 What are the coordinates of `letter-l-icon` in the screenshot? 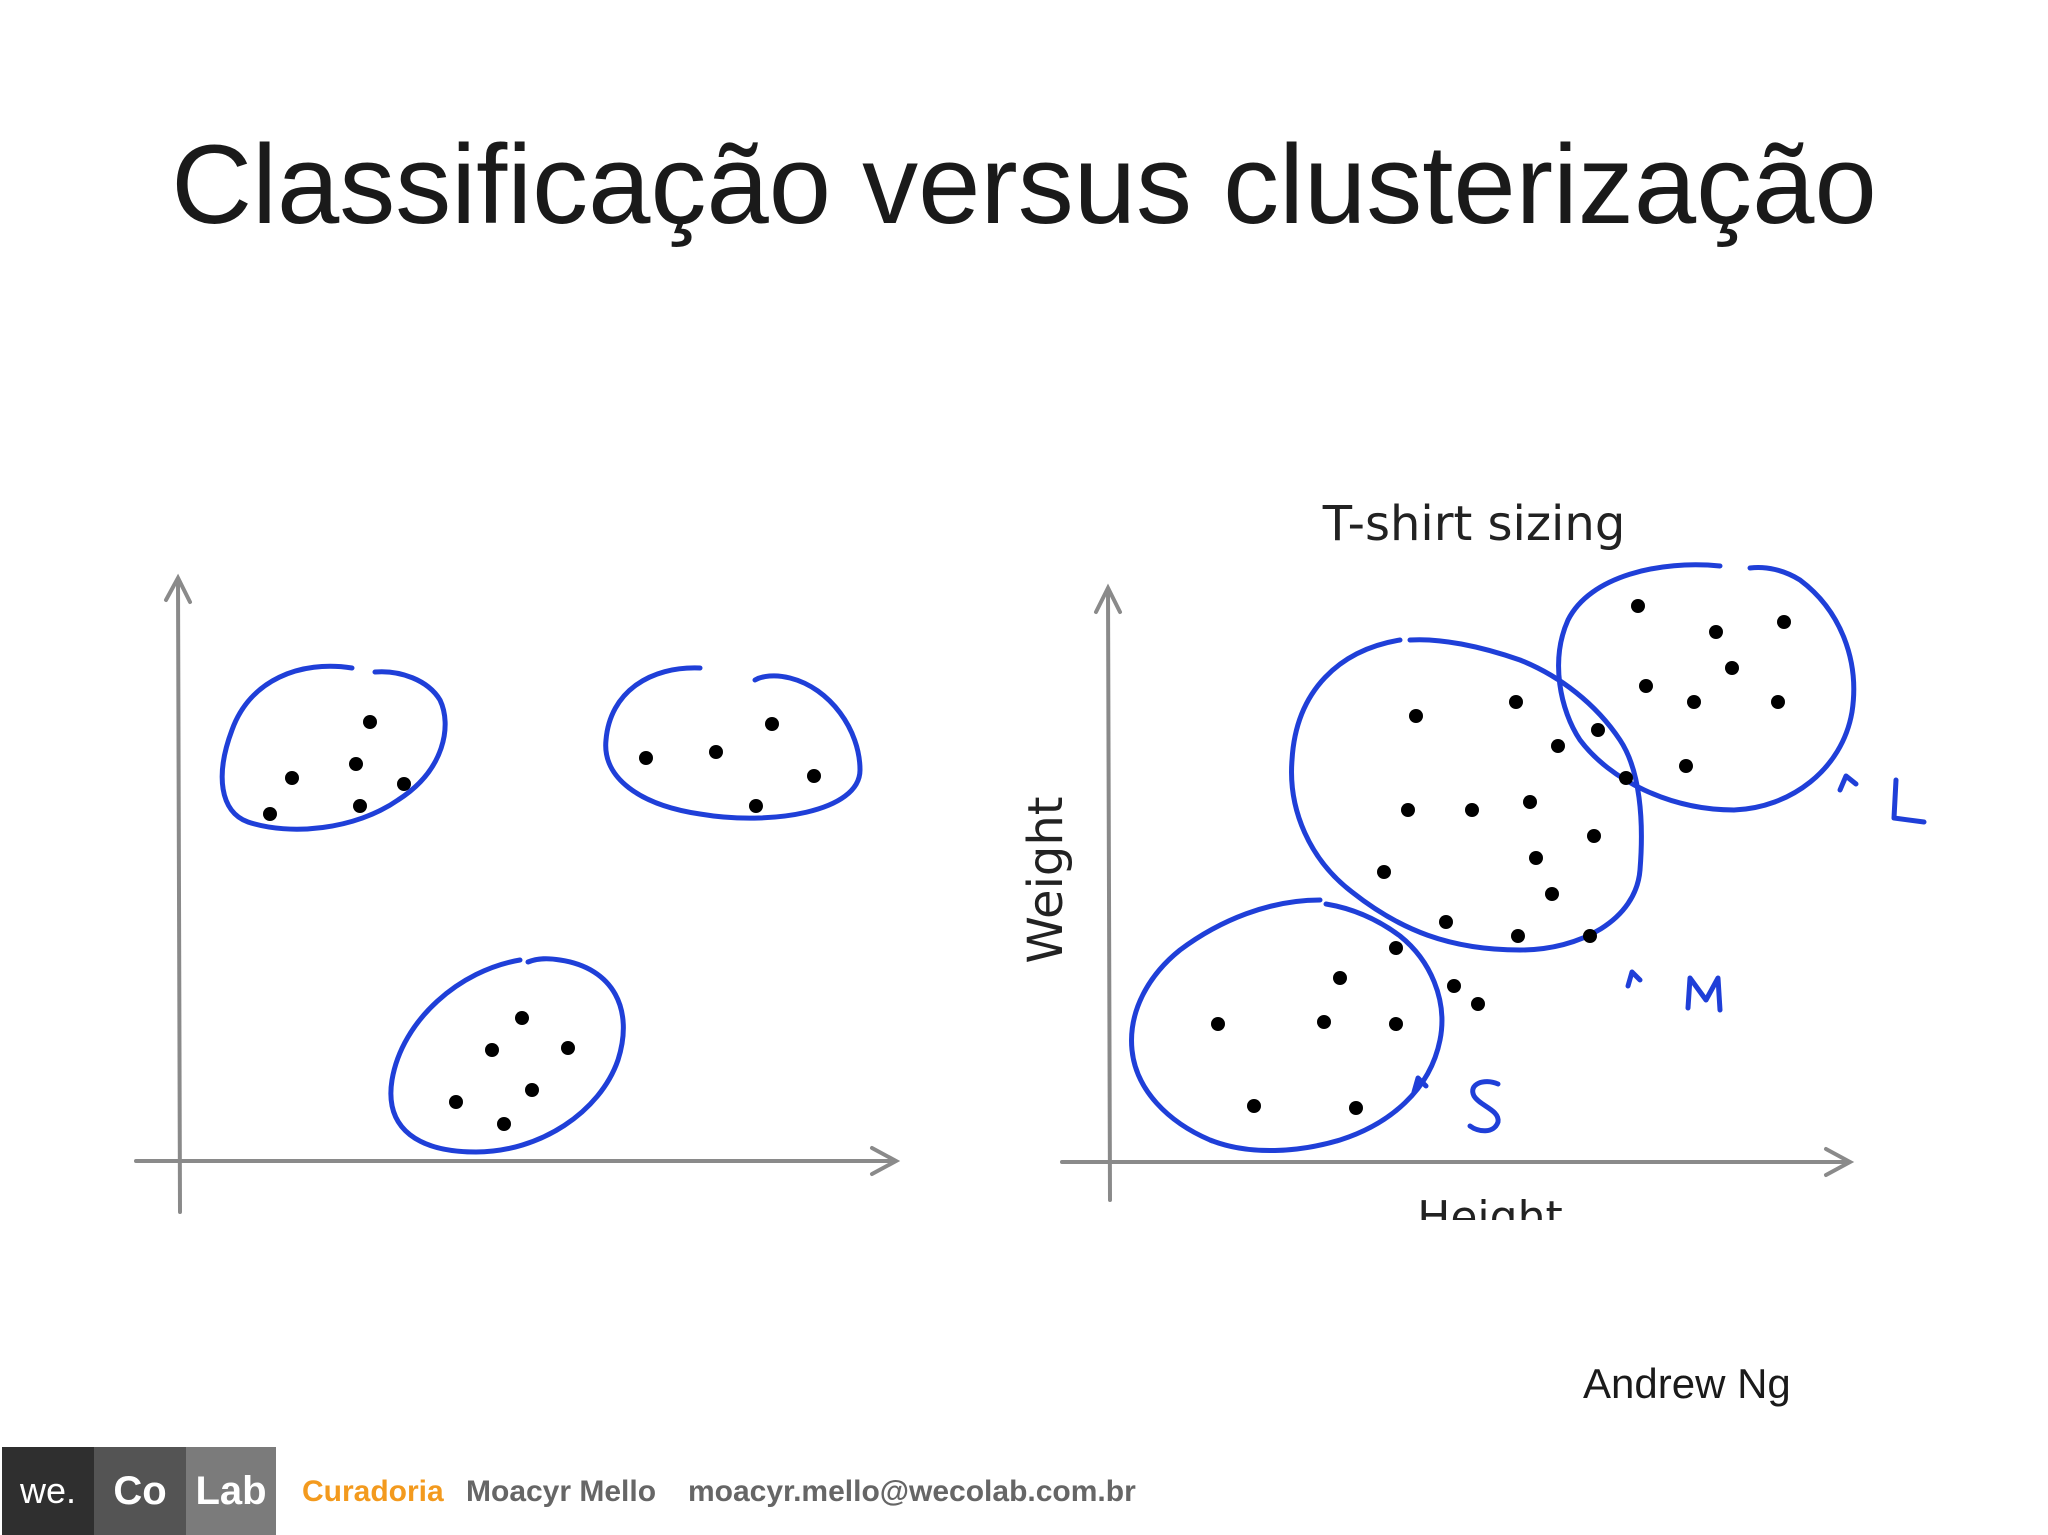 It's located at (1909, 801).